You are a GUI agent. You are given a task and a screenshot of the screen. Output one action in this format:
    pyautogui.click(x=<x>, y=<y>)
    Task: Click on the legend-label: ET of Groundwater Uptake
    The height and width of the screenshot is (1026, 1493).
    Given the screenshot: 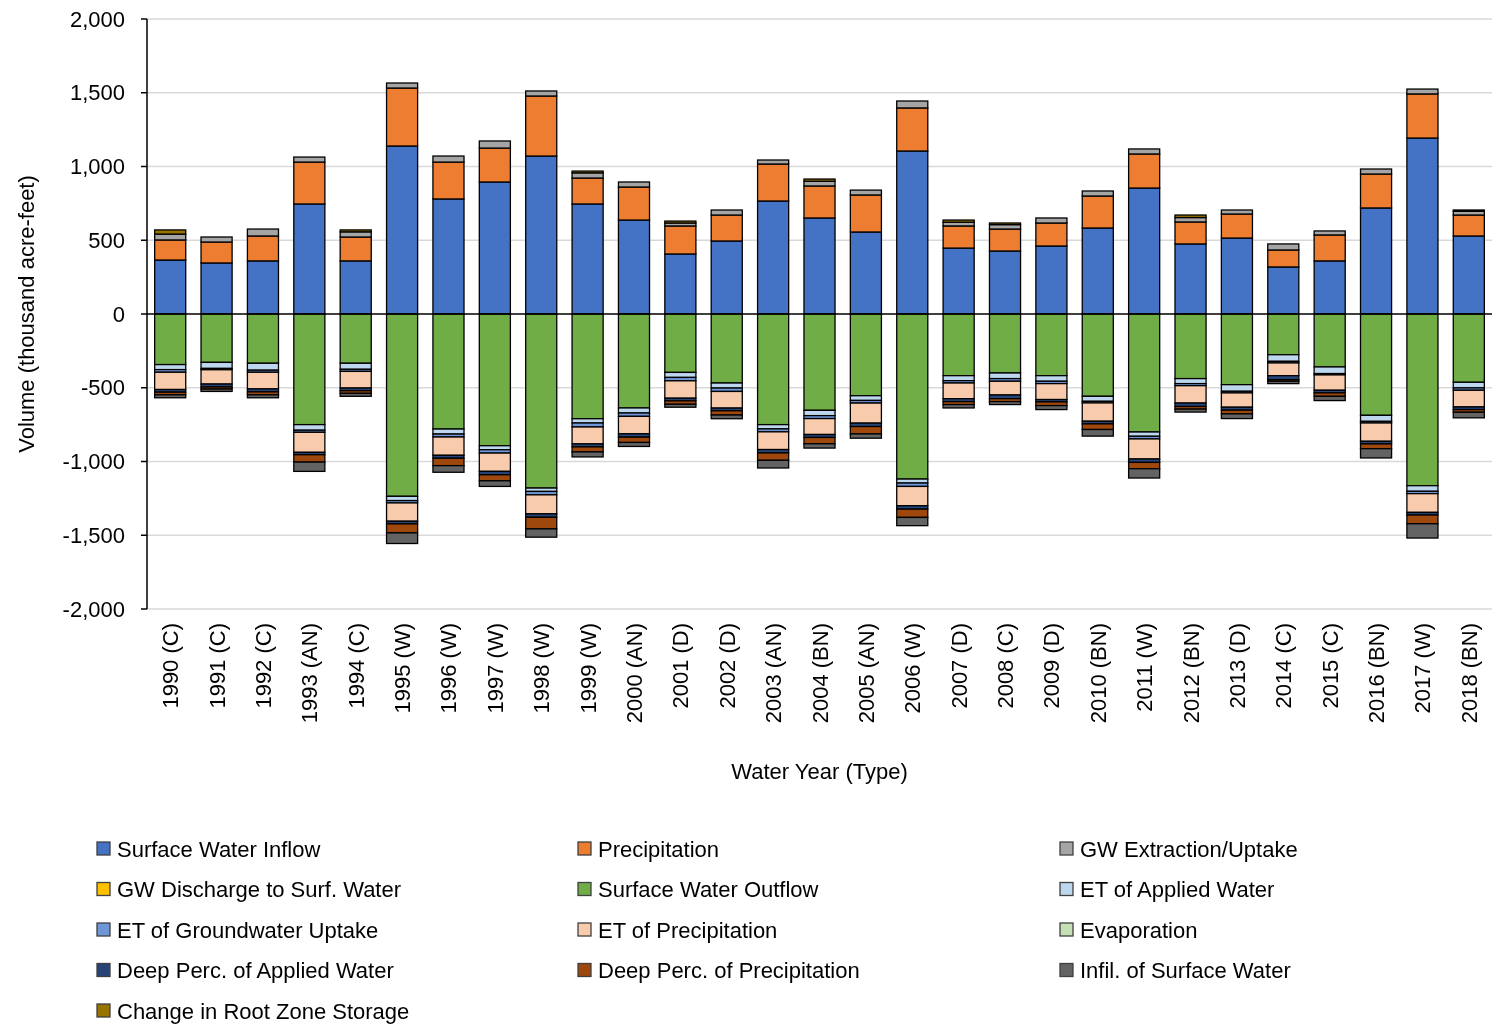 What is the action you would take?
    pyautogui.click(x=248, y=930)
    